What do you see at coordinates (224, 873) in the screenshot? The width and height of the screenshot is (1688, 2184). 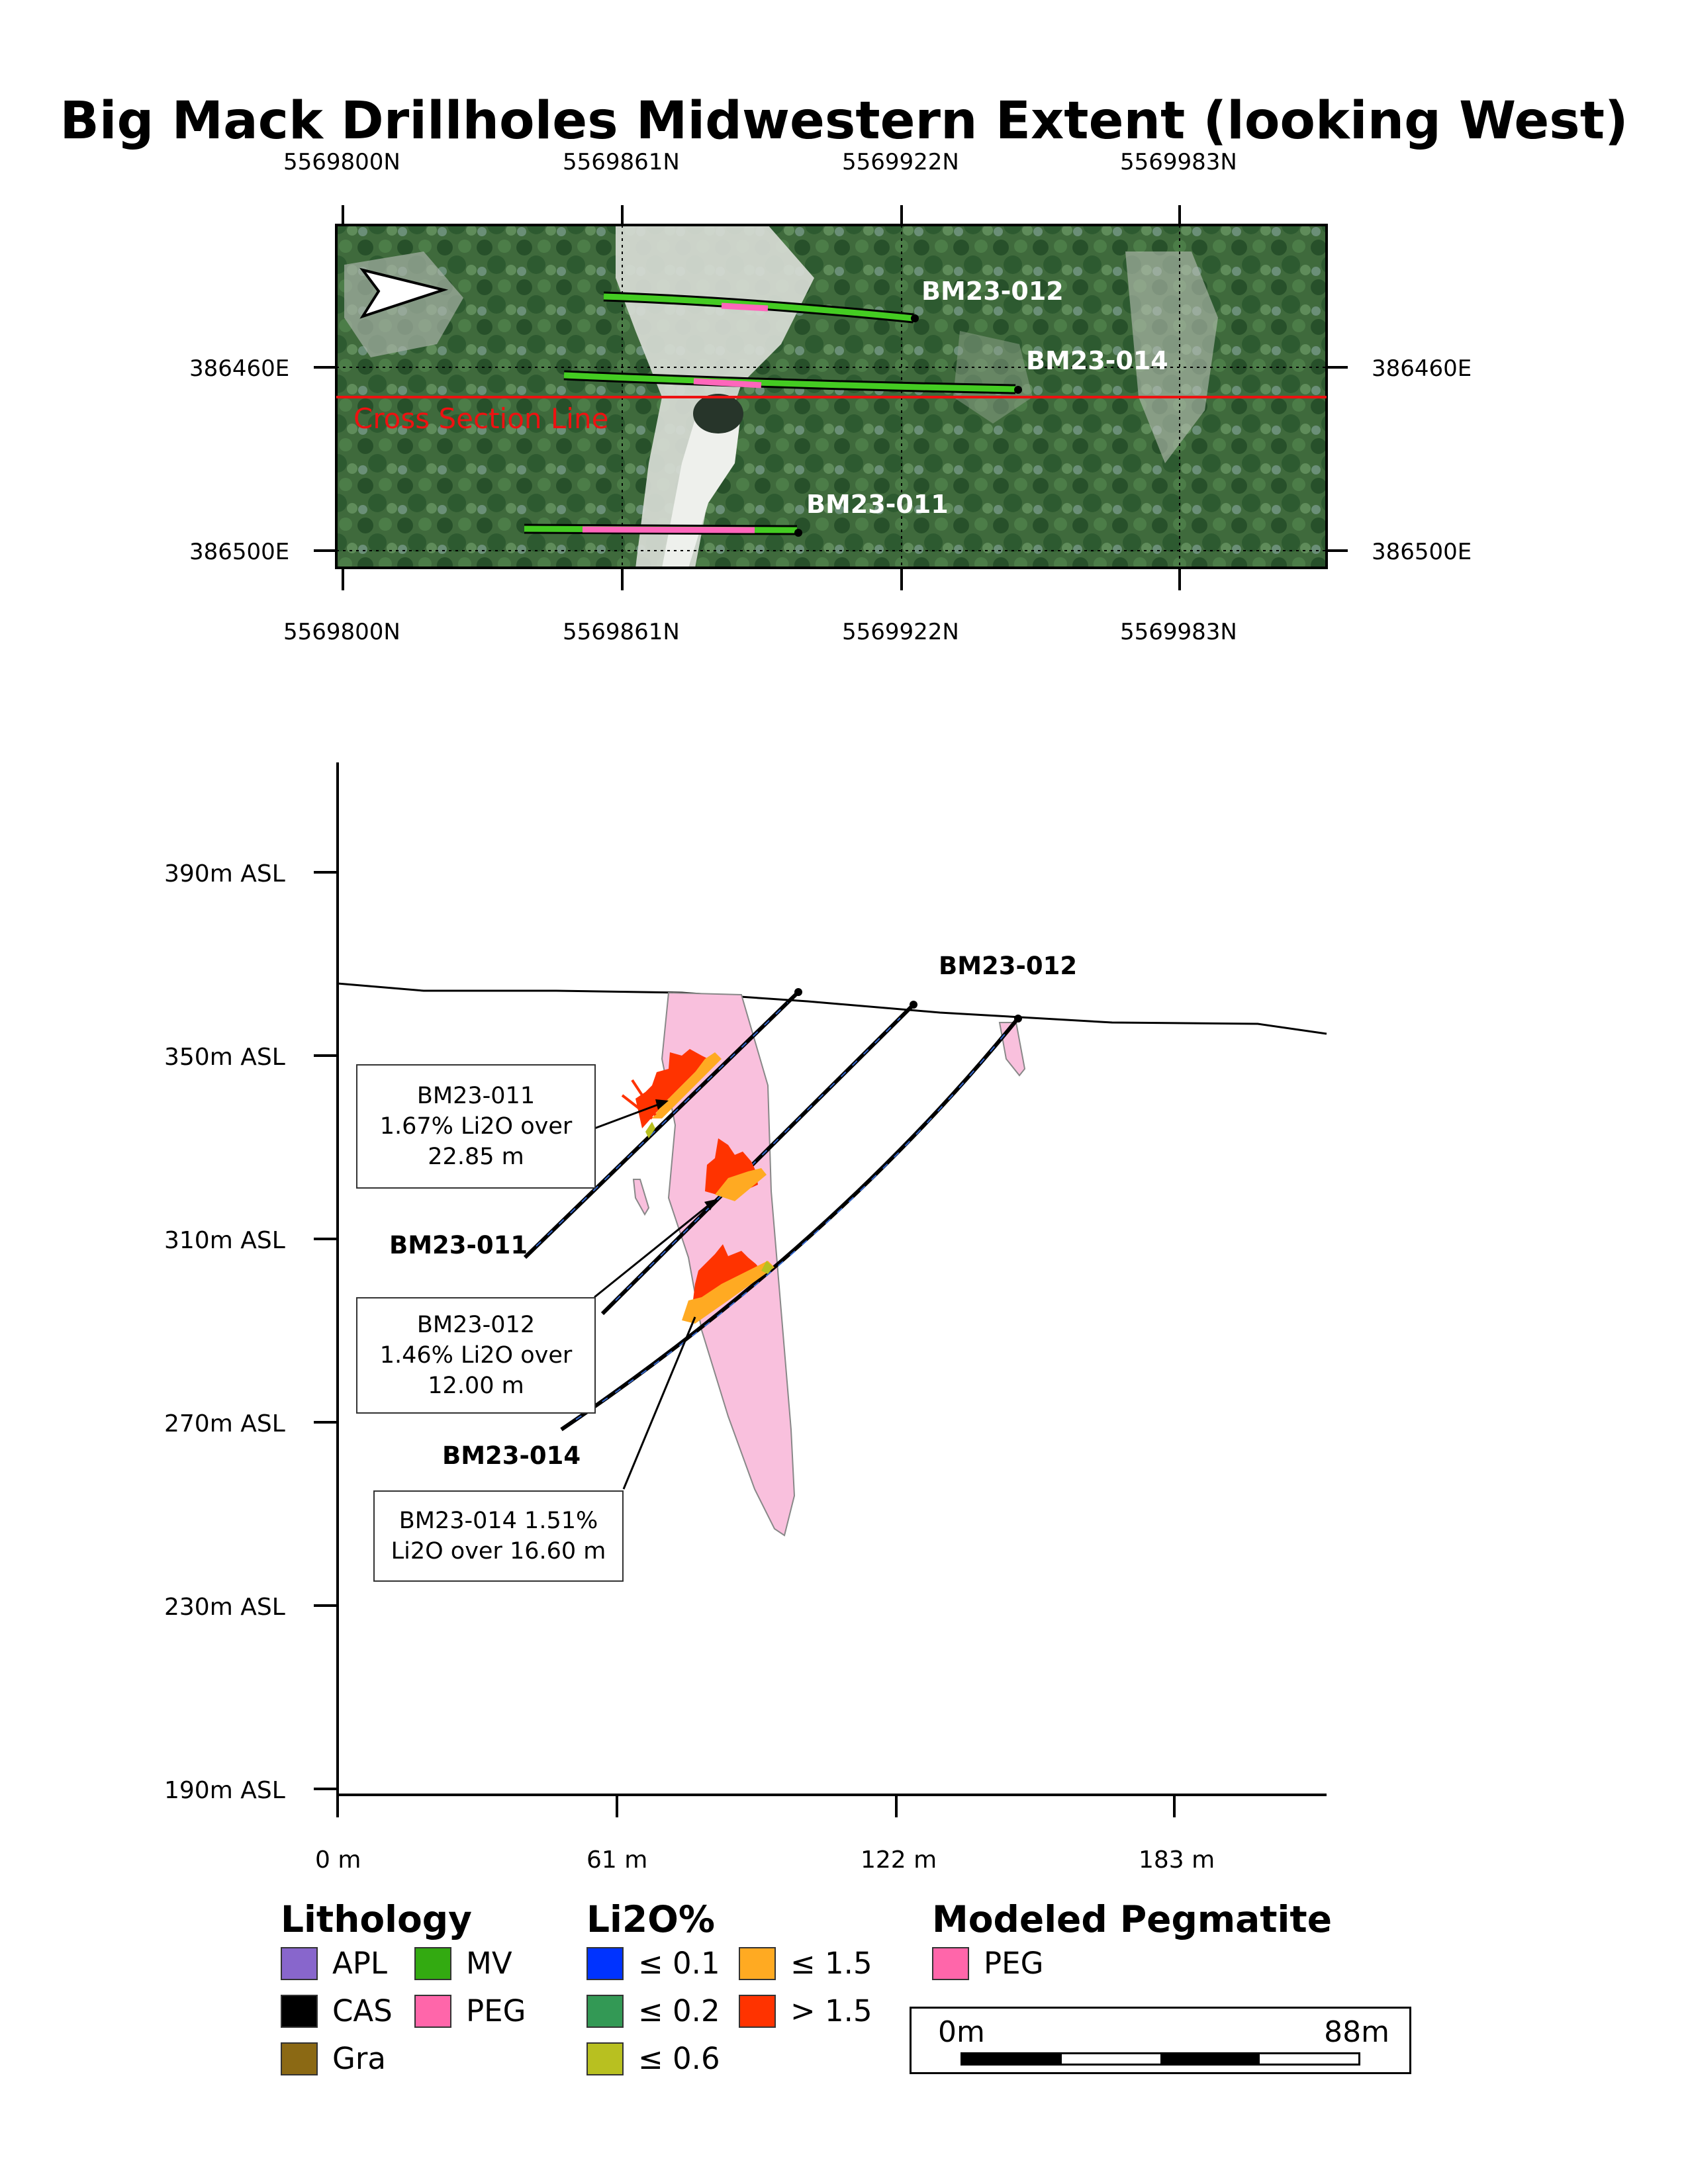 I see `elevation-label: 390m ASL` at bounding box center [224, 873].